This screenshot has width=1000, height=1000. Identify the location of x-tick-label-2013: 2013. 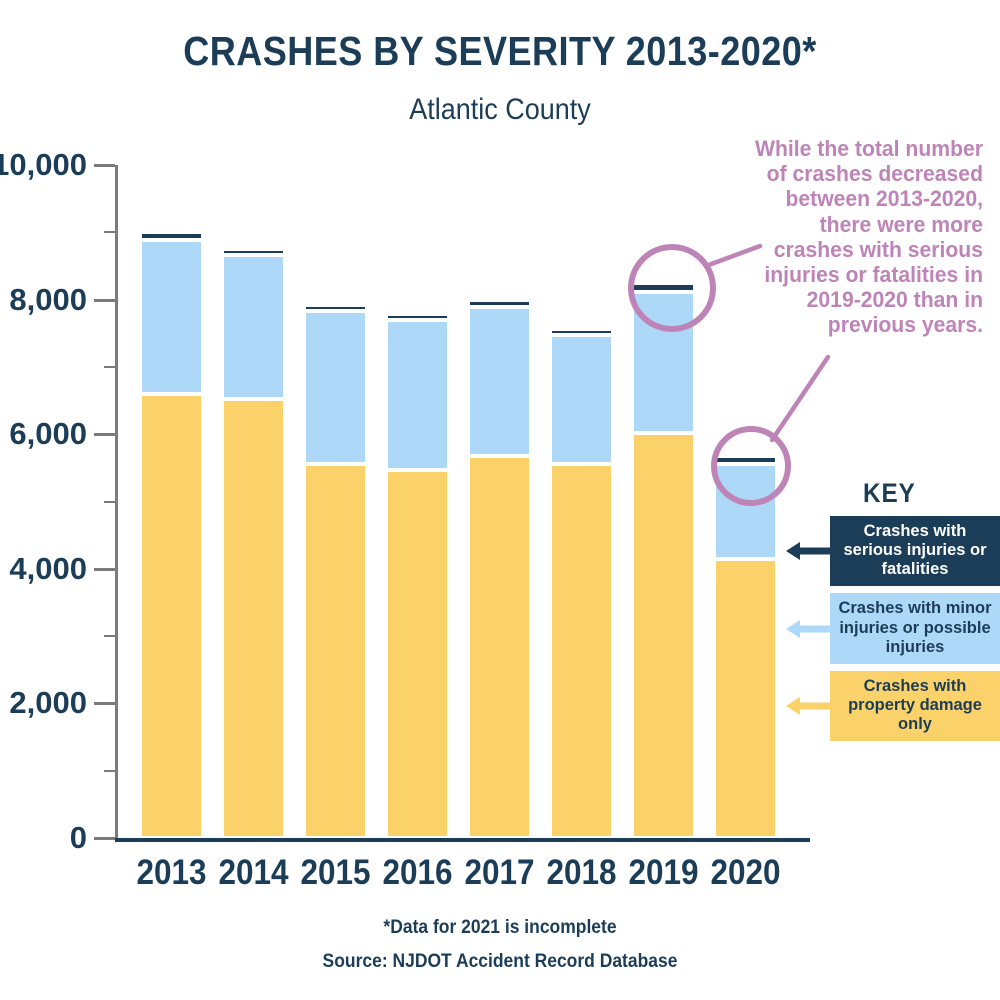
(171, 872).